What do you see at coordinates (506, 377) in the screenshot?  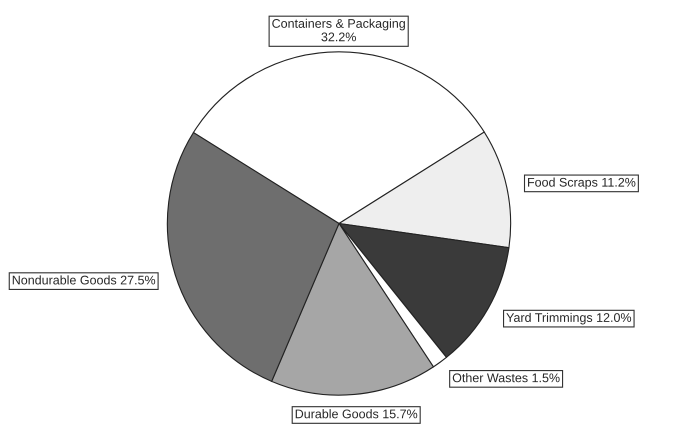 I see `slice-label: Other Wastes 1.5%` at bounding box center [506, 377].